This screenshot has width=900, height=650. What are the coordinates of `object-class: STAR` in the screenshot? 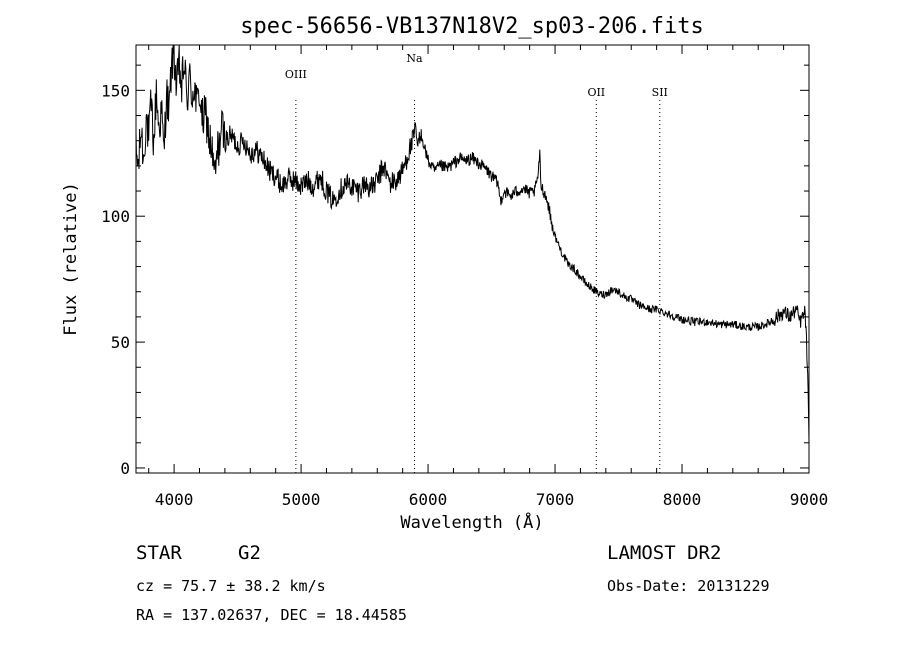 It's located at (159, 553).